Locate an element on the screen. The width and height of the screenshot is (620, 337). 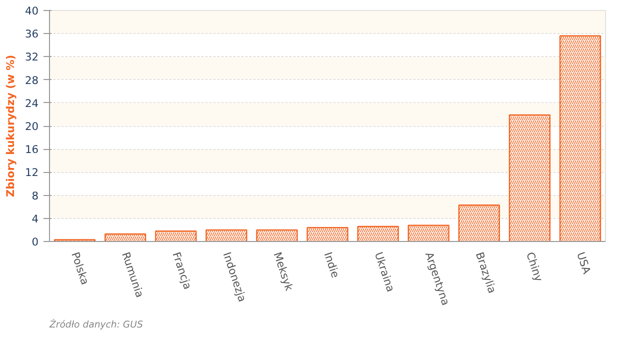
y-tick-label: 16 is located at coordinates (31, 149).